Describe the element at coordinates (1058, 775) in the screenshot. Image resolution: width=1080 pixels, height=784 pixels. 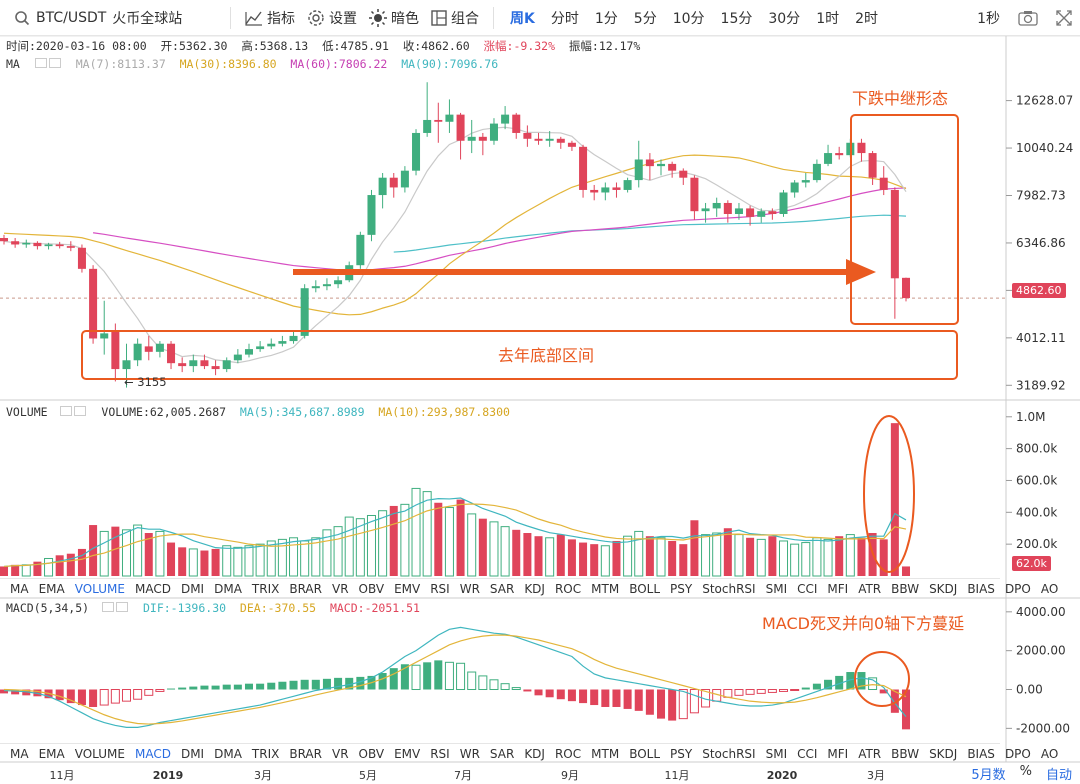
I see `auto-button: 自动` at that location.